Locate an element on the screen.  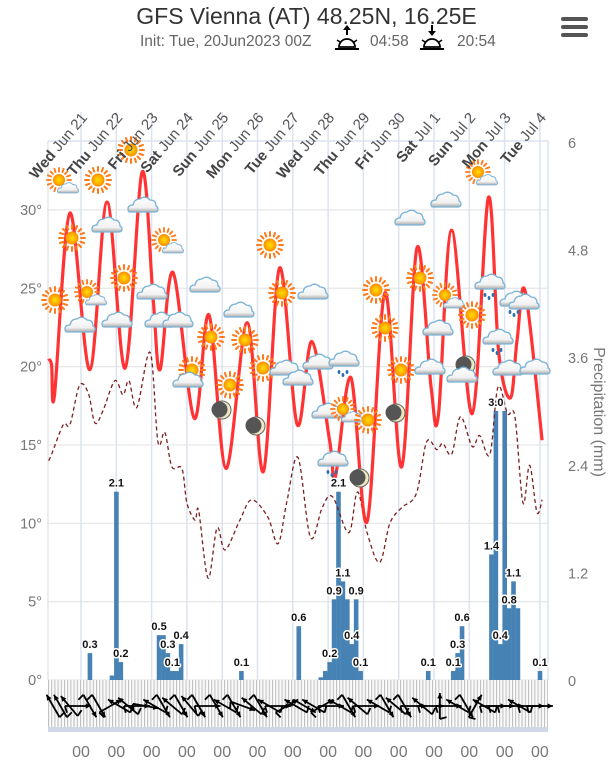
sunset-icon is located at coordinates (432, 37).